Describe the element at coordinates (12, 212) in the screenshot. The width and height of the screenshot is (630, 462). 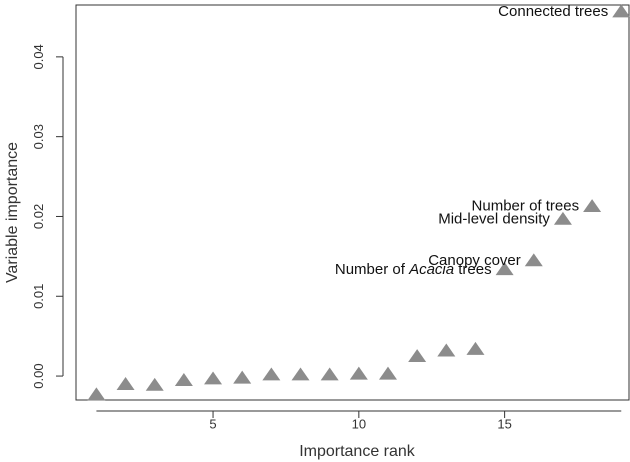
I see `y-axis-title: Variable importance` at that location.